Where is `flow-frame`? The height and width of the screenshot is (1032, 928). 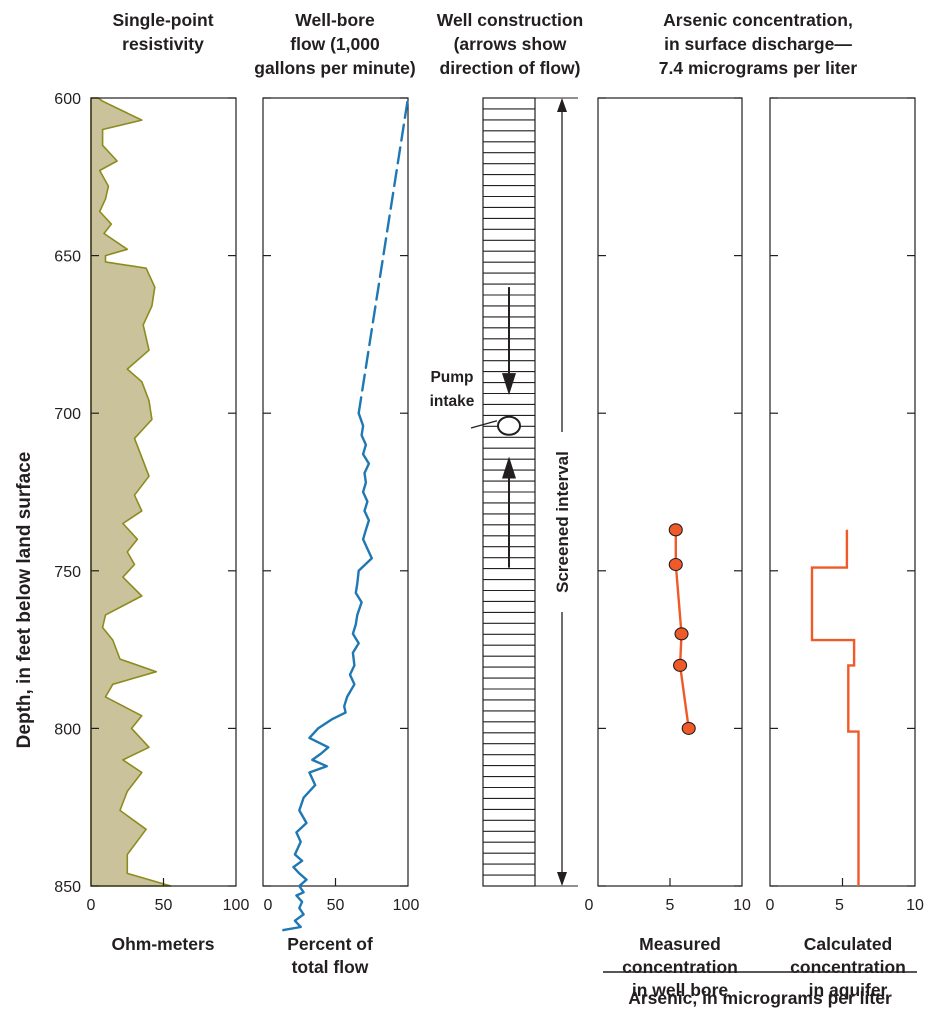 flow-frame is located at coordinates (335, 492).